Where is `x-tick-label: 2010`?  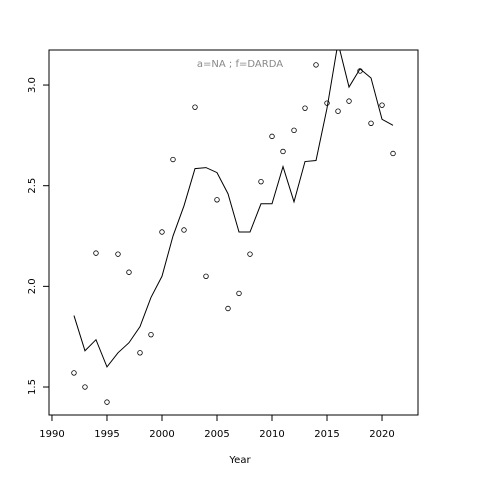
x-tick-label: 2010 is located at coordinates (271, 434).